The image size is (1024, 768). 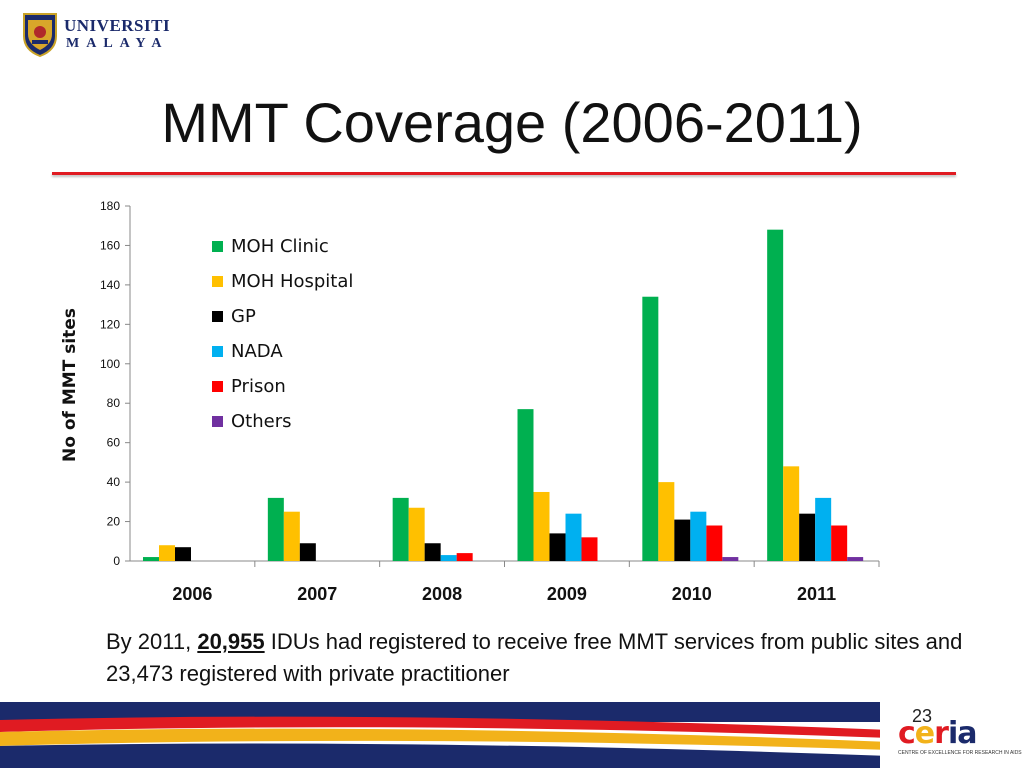 I want to click on legend-label: MOH Hospital, so click(x=292, y=281).